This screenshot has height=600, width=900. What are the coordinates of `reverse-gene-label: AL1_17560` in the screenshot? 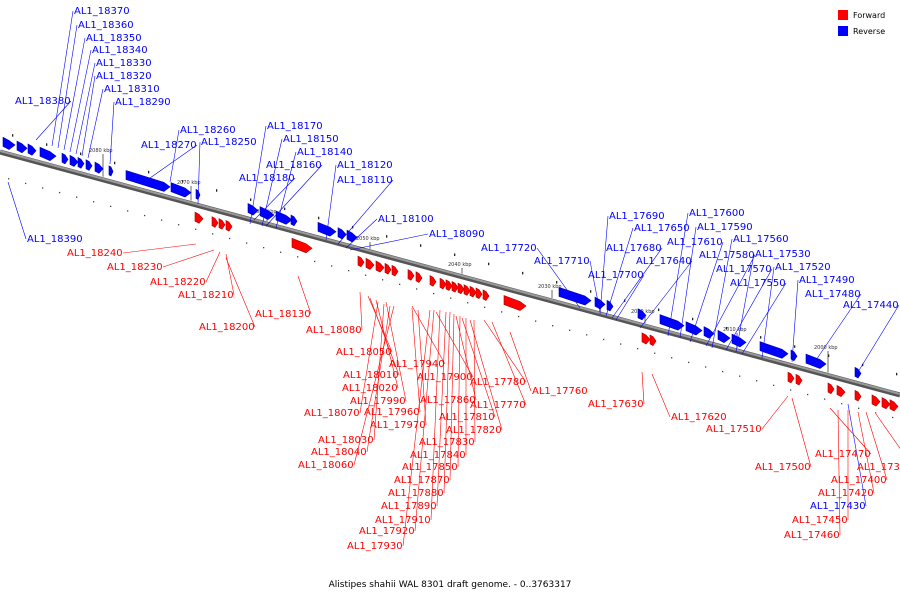 It's located at (761, 239).